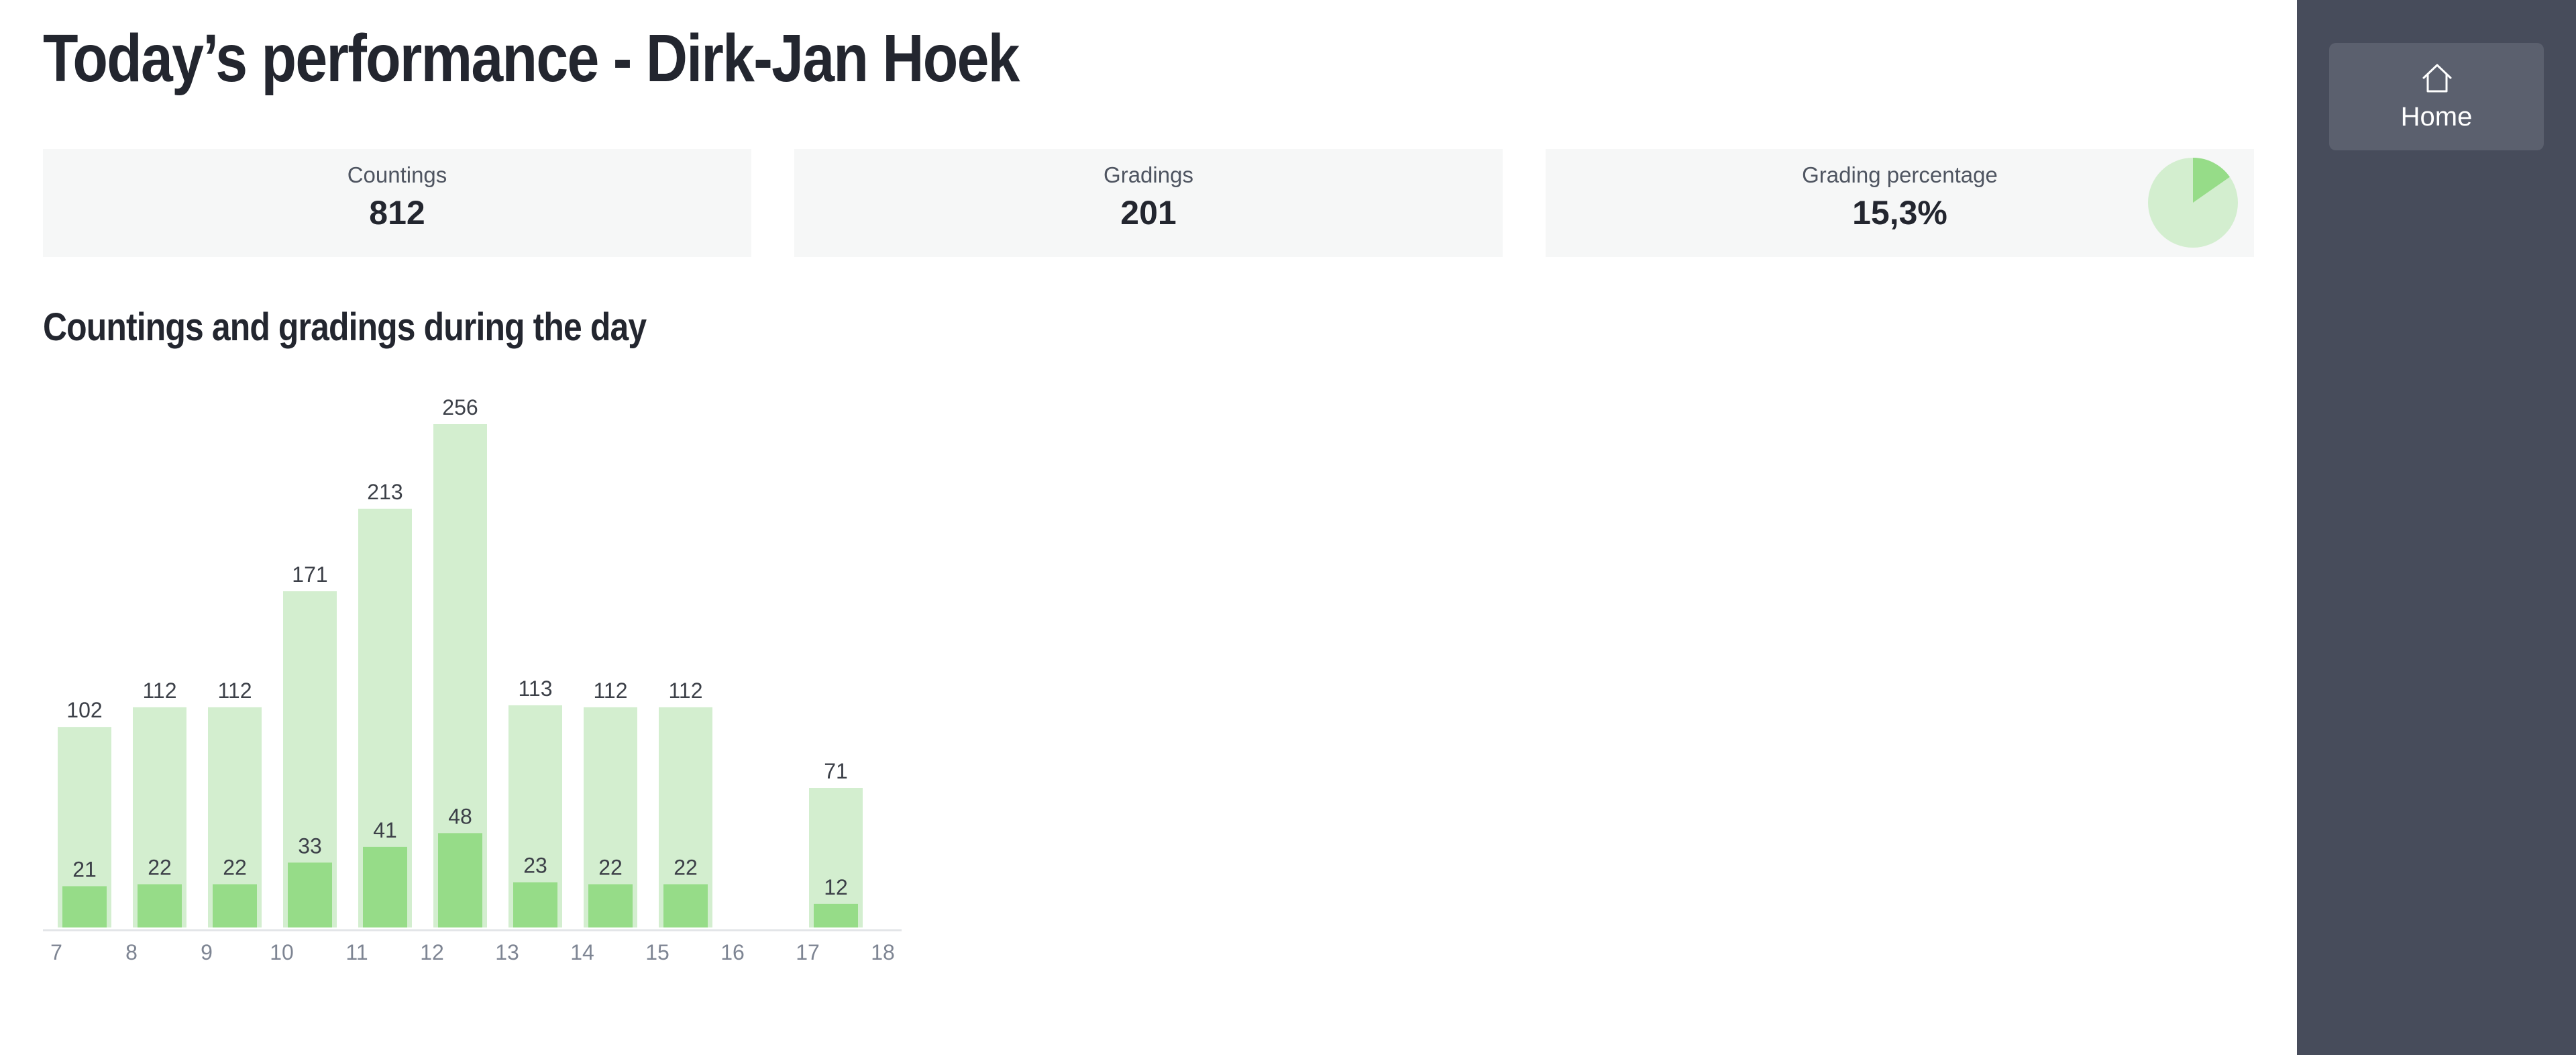  What do you see at coordinates (432, 952) in the screenshot?
I see `x-tick-12: 12` at bounding box center [432, 952].